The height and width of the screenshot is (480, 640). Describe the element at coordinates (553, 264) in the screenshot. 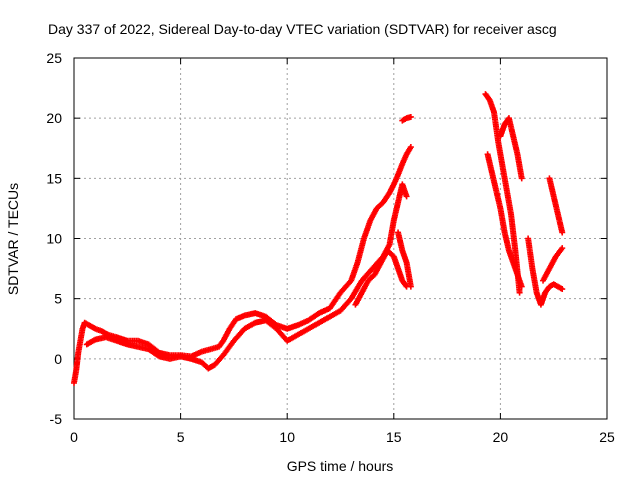

I see `series-track-k` at that location.